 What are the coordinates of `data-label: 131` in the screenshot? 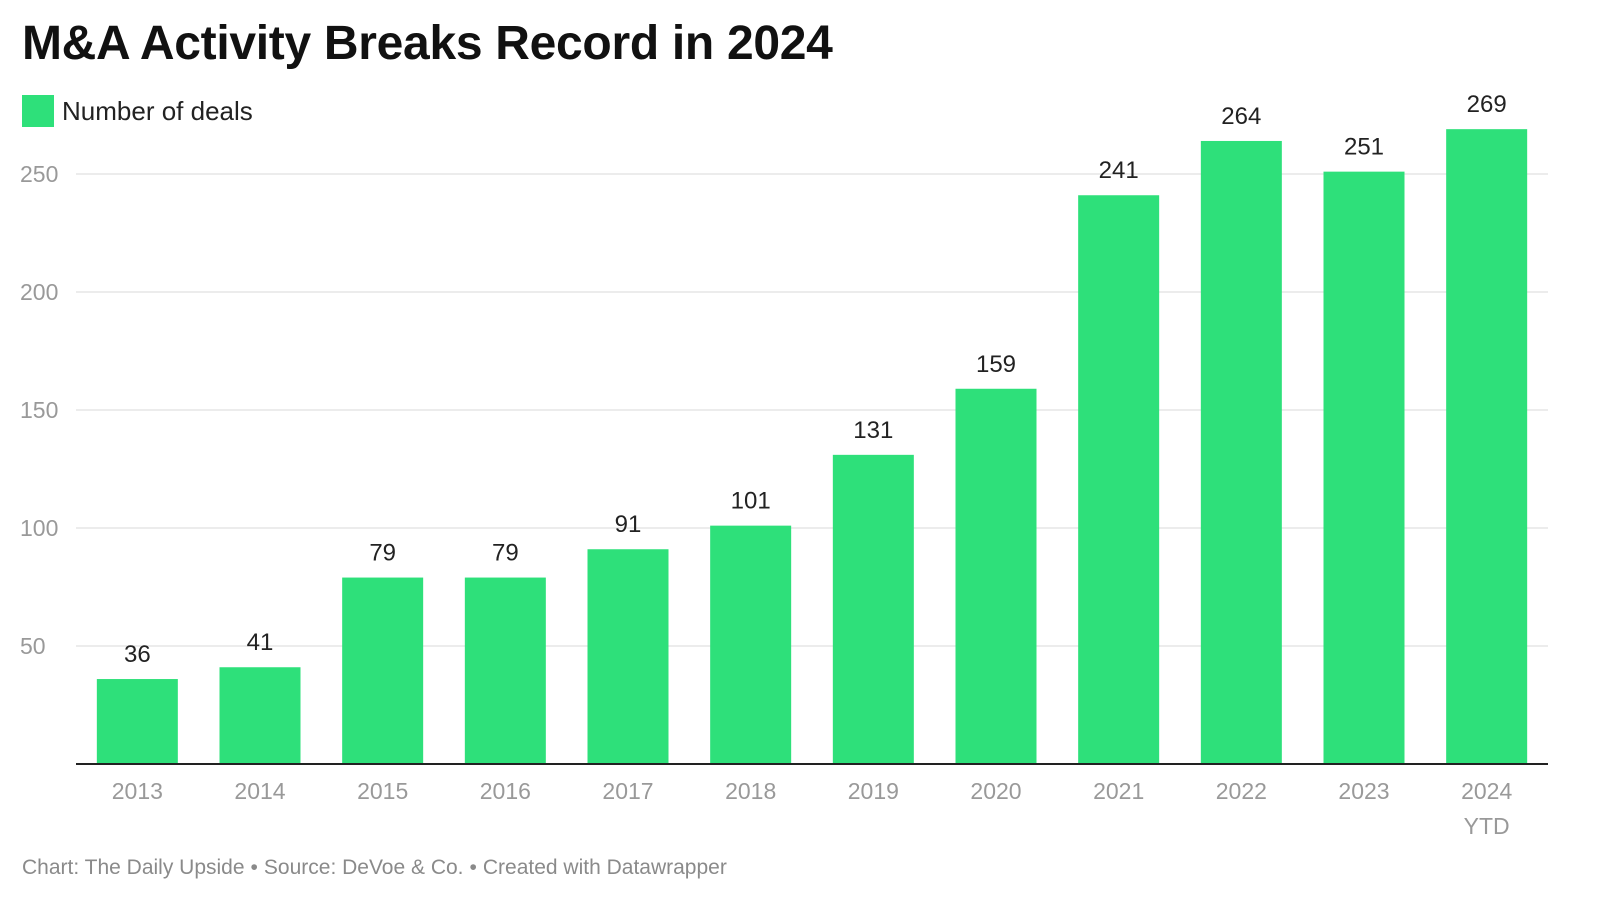 It's located at (873, 430).